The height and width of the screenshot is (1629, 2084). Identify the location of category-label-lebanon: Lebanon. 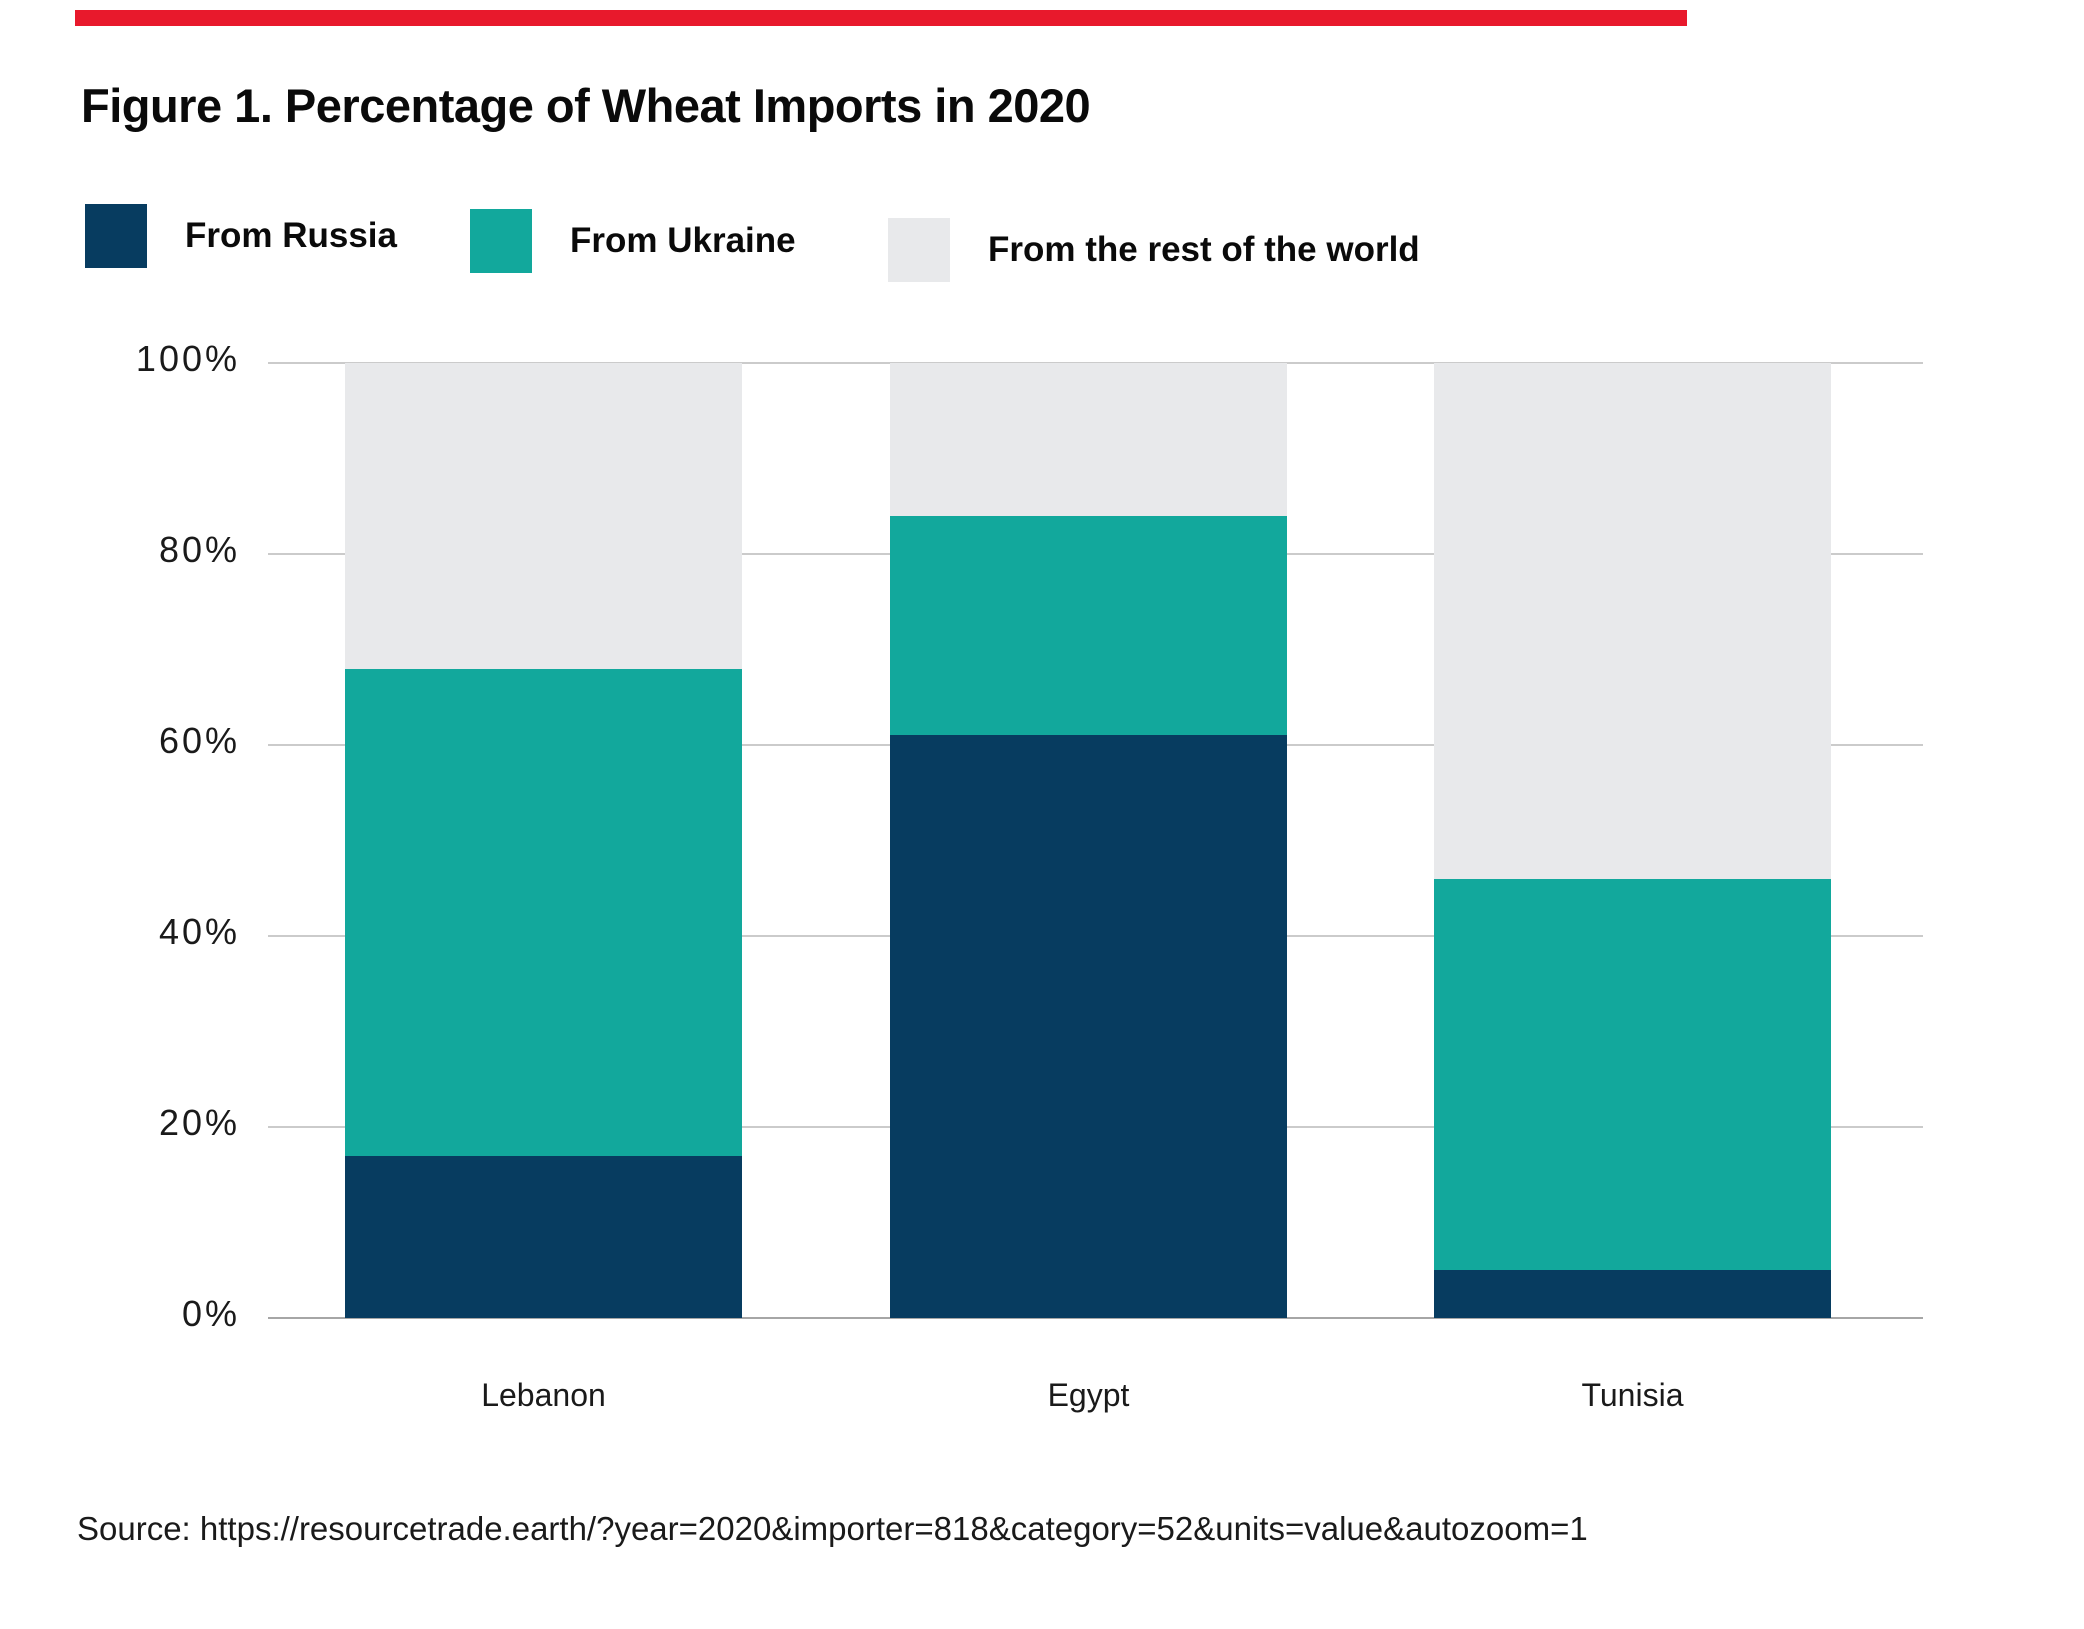
(543, 1395).